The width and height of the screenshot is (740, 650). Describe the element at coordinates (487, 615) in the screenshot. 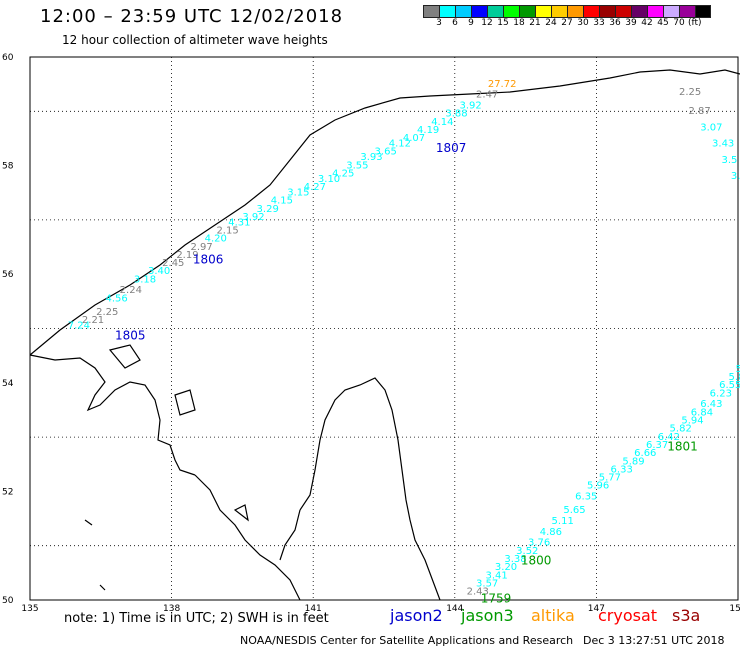

I see `satellite-jason3: jason3` at that location.